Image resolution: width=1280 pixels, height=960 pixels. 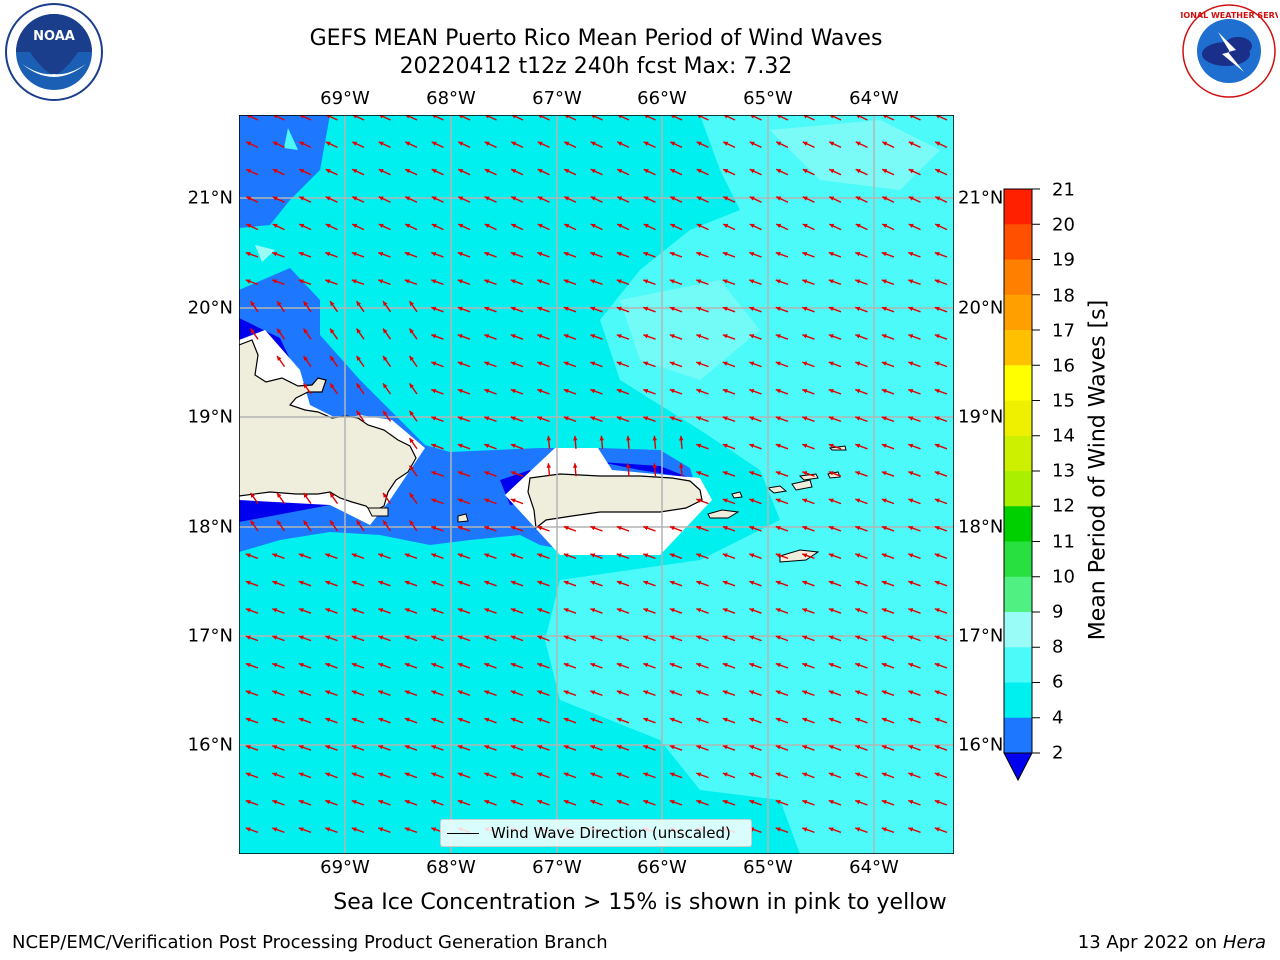 What do you see at coordinates (1058, 753) in the screenshot?
I see `colorbar-tick-label: 2` at bounding box center [1058, 753].